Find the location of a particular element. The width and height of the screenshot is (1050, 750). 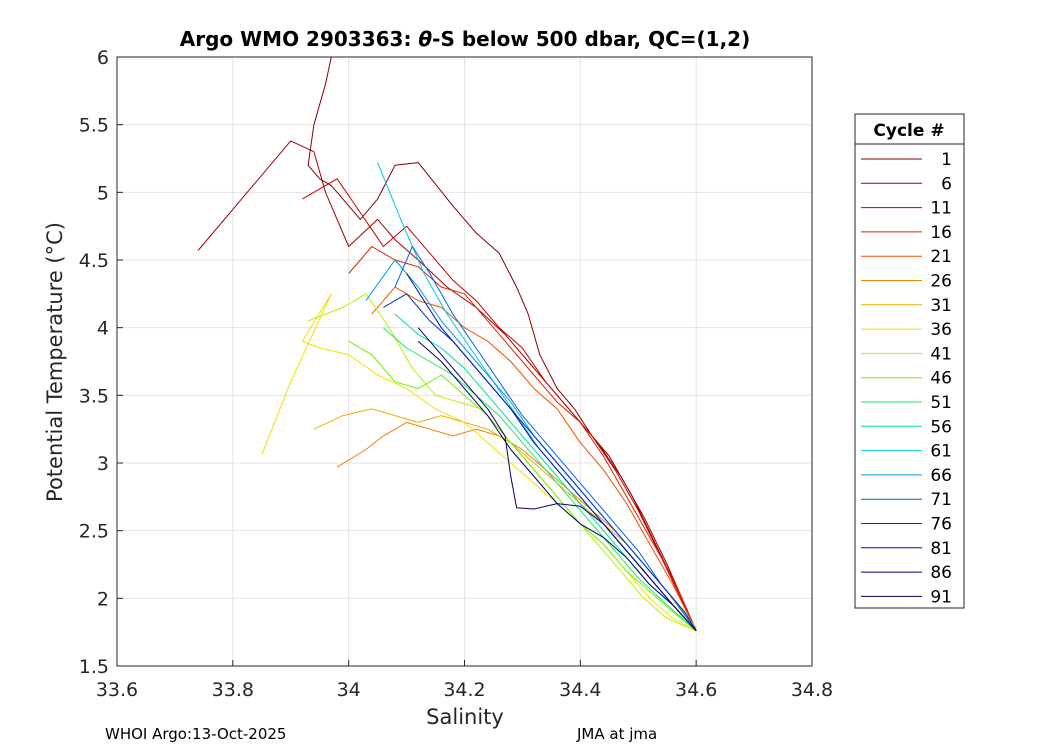

y-ticks: 1.5 2 2.5 3 3.5 4 4.5 5 5.5 6 is located at coordinates (101, 362).